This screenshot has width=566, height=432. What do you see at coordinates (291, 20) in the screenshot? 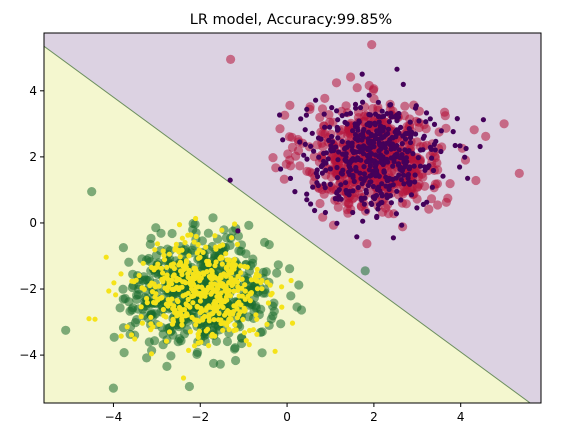
I see `chart-title: LR model, Accuracy:99.85%` at bounding box center [291, 20].